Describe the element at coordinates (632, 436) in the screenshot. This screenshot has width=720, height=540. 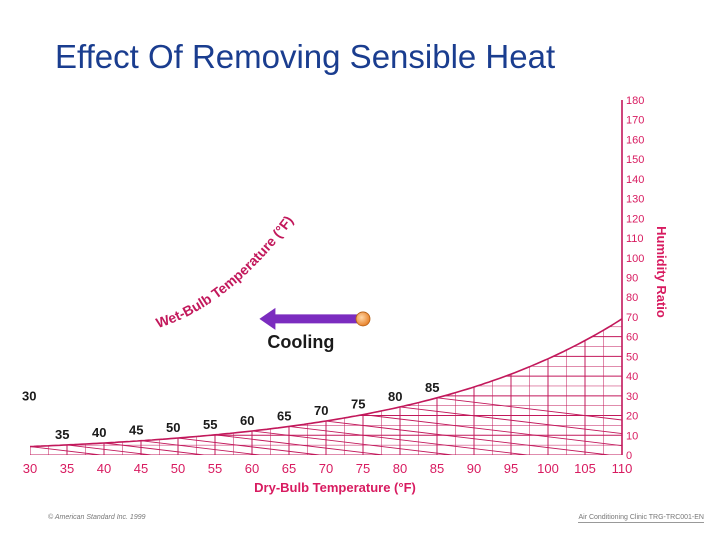
I see `y-tick-label: 10` at that location.